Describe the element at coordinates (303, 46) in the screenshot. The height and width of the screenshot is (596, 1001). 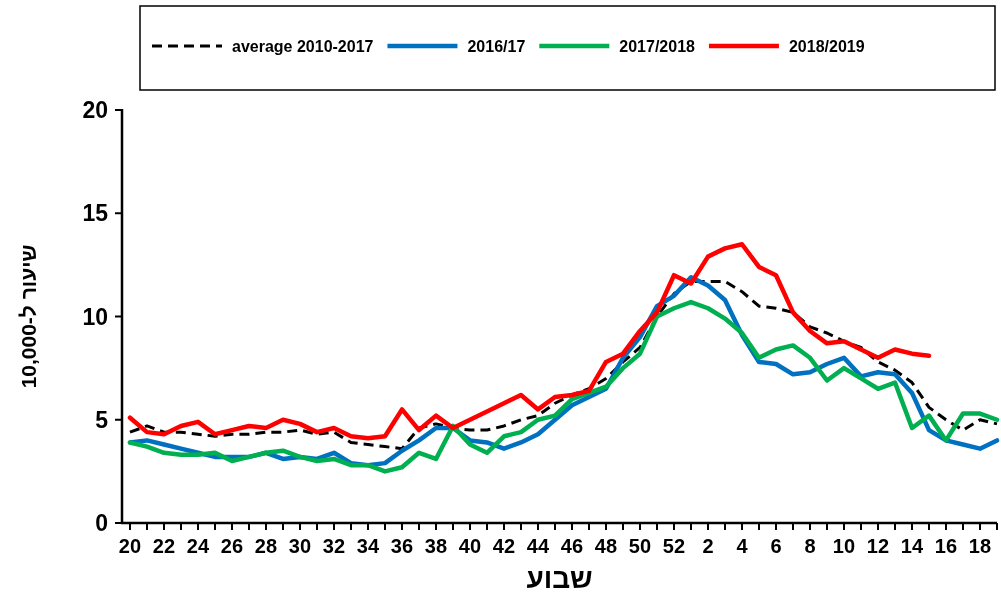
I see `legend-label: average 2010-2017` at that location.